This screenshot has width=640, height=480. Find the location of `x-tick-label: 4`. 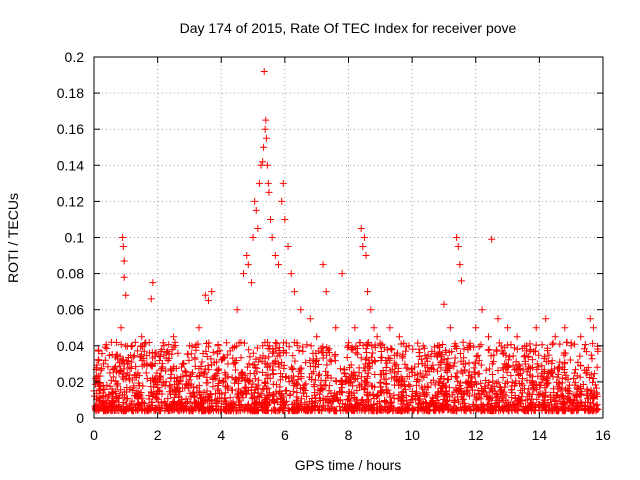

x-tick-label: 4 is located at coordinates (221, 435).